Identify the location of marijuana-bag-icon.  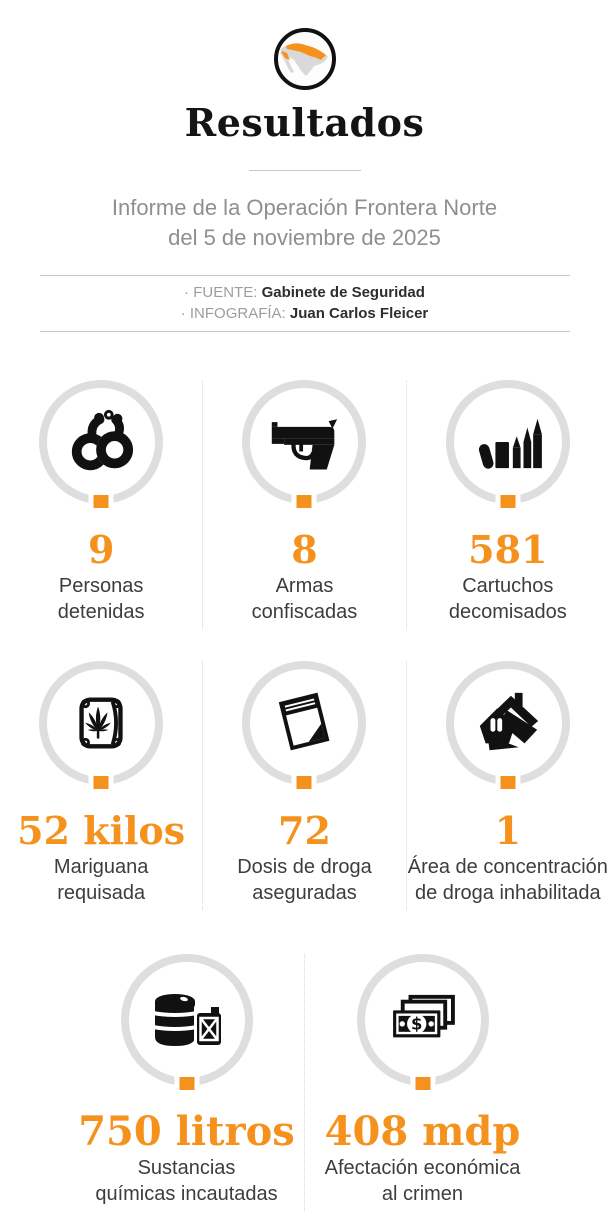
(101, 723).